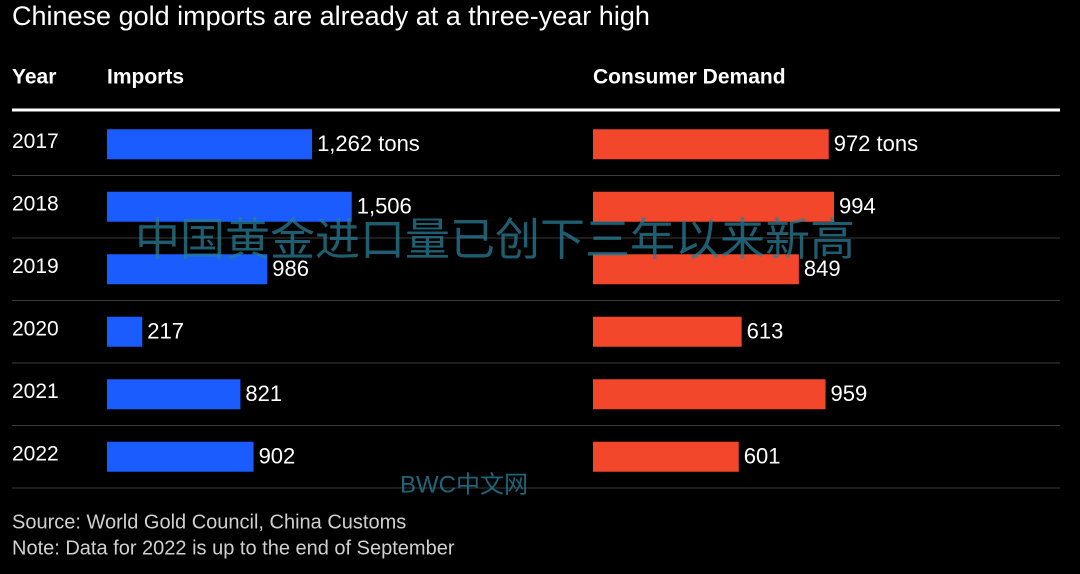 This screenshot has width=1080, height=574. I want to click on value-label: 972 tons, so click(876, 143).